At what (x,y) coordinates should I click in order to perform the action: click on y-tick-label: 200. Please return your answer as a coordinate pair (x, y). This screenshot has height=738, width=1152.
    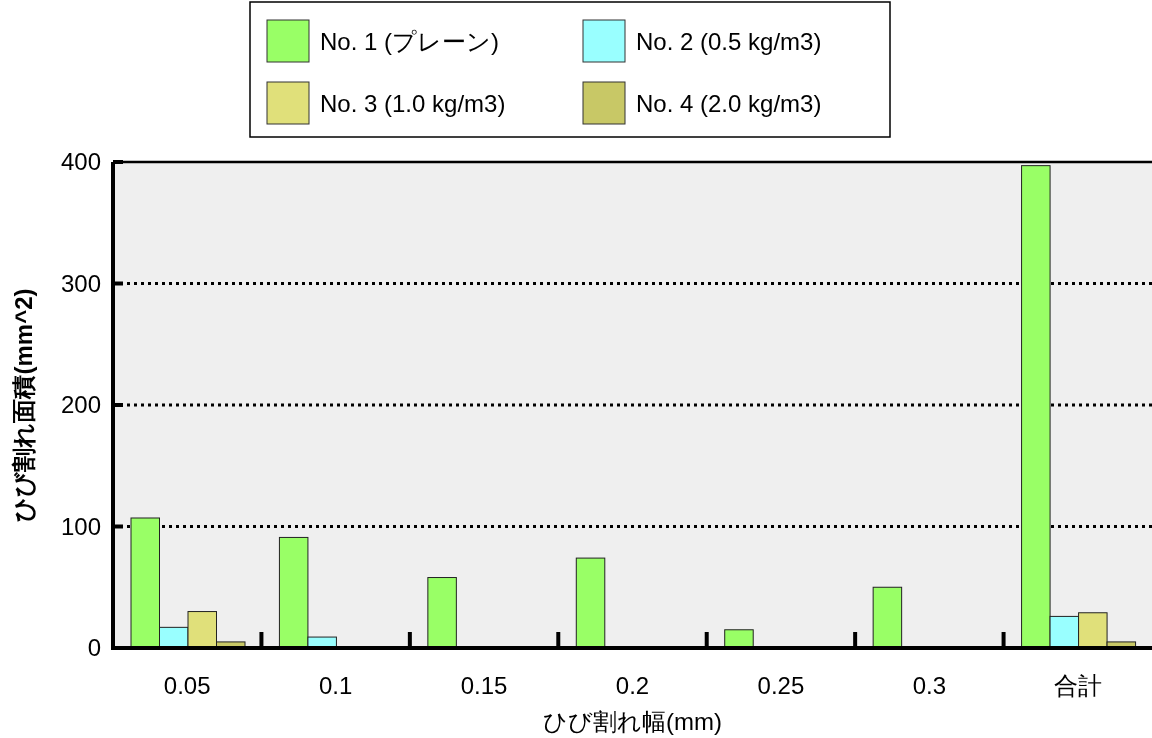
    Looking at the image, I should click on (80, 404).